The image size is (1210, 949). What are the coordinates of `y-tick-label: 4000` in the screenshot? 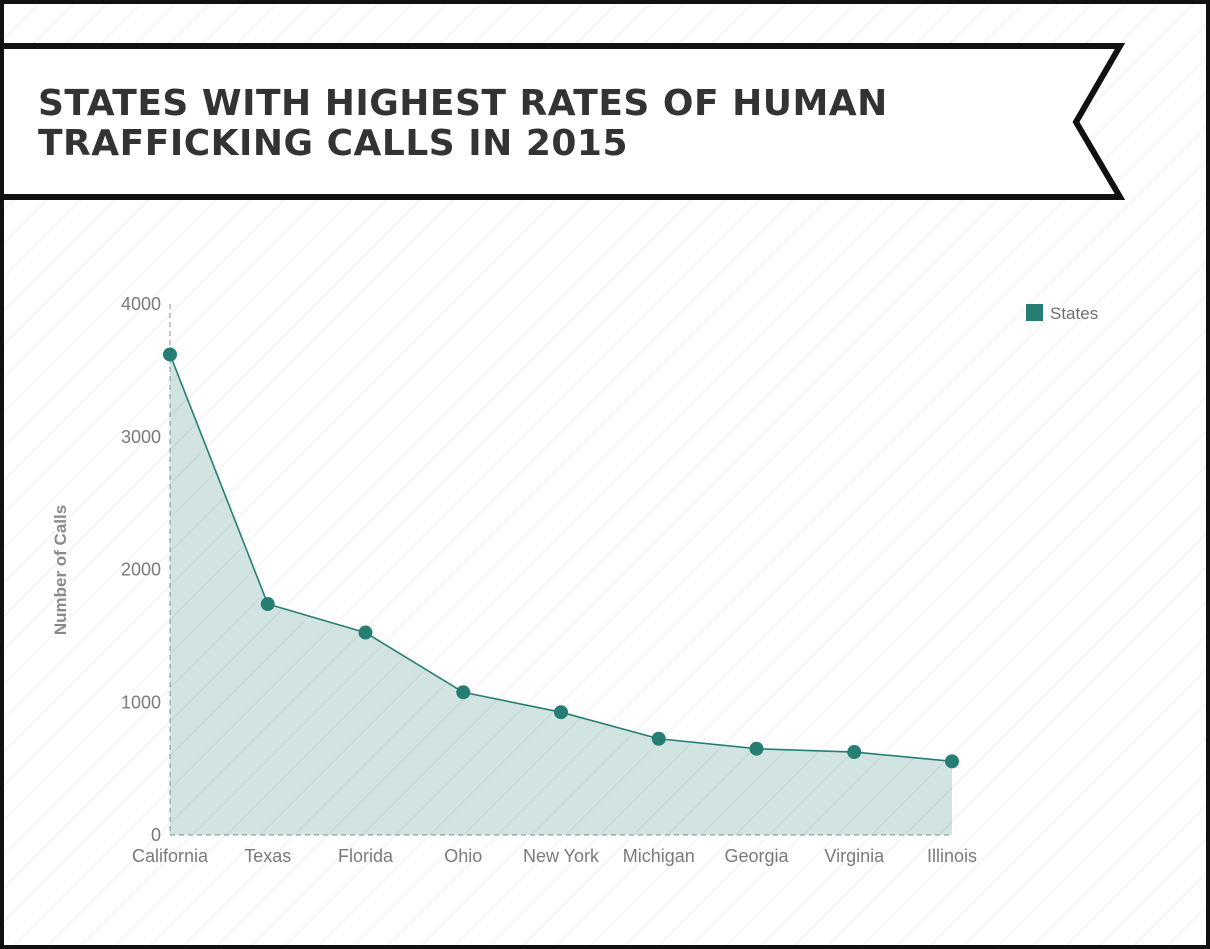 It's located at (141, 304).